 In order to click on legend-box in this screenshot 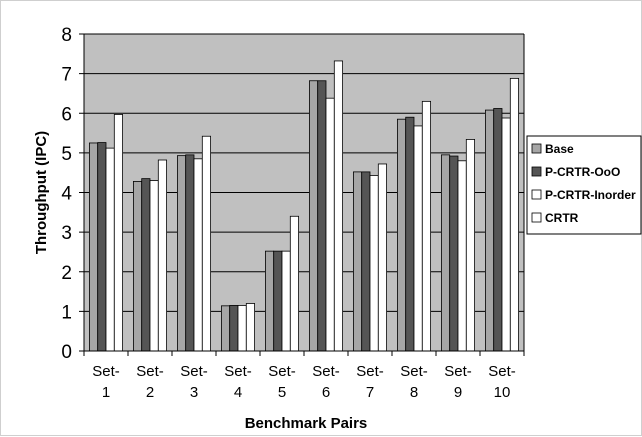, I will do `click(584, 185)`.